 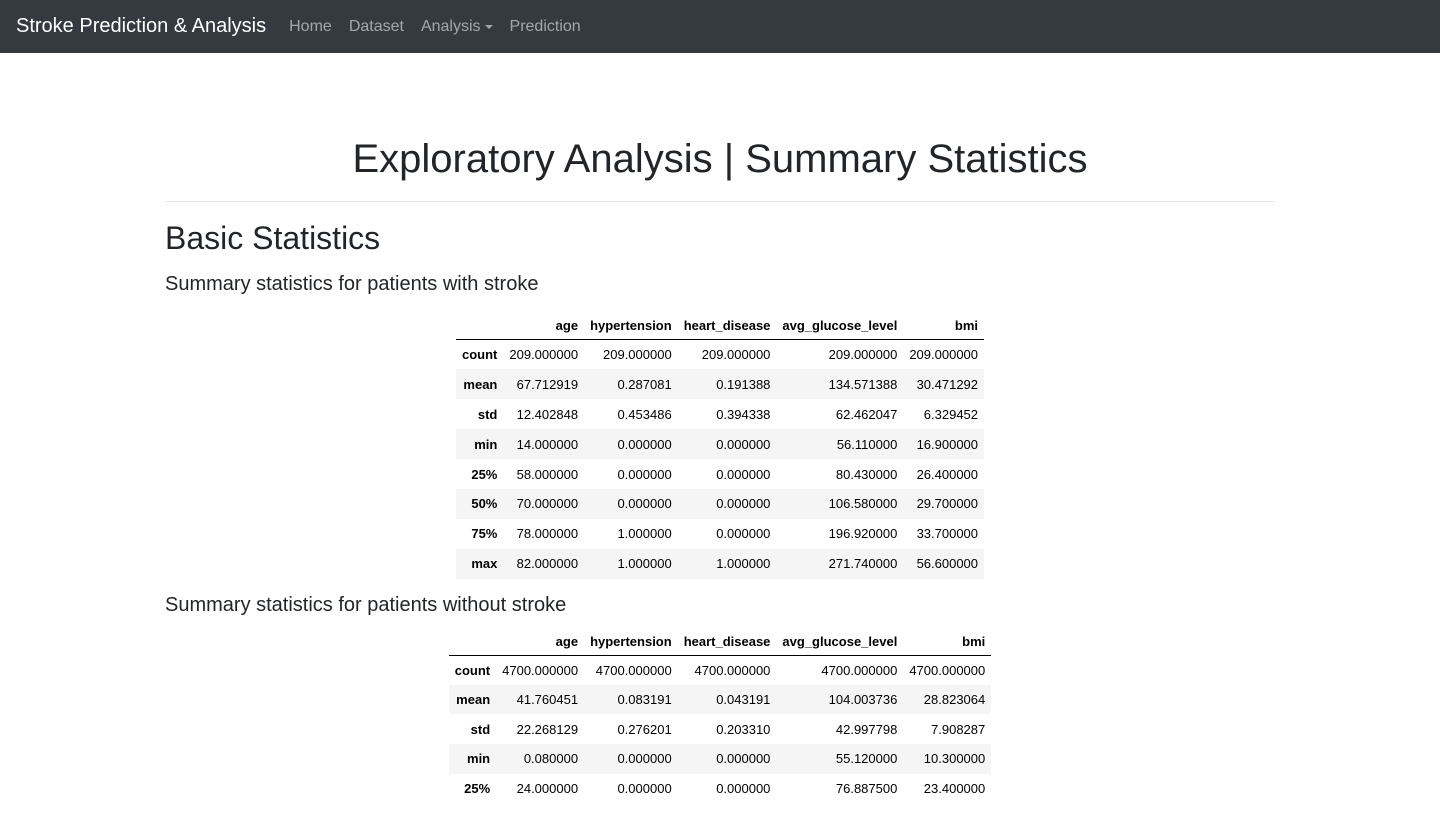 What do you see at coordinates (863, 504) in the screenshot?
I see `table-cell: 106.580000` at bounding box center [863, 504].